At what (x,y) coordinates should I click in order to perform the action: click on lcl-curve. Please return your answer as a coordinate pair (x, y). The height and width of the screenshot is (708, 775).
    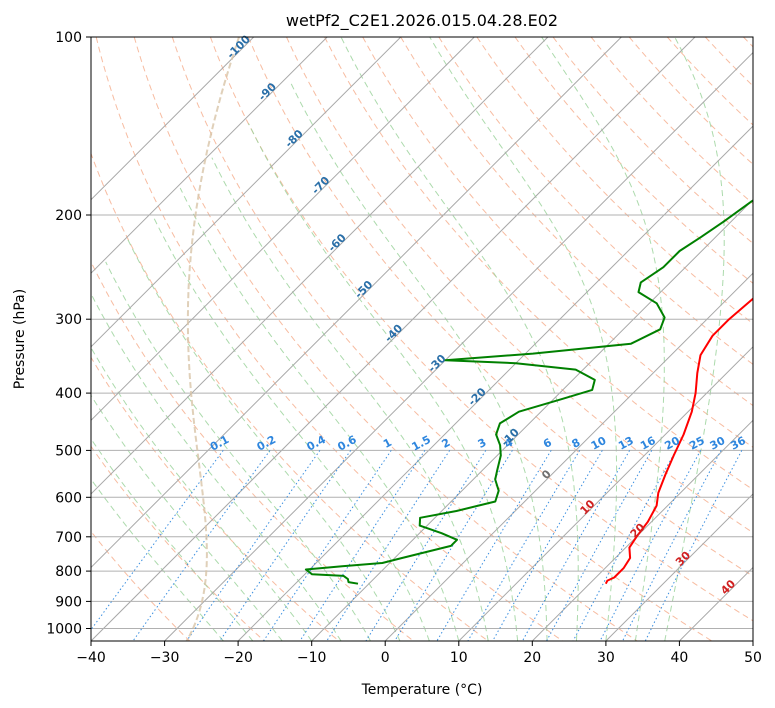
    Looking at the image, I should click on (212, 339).